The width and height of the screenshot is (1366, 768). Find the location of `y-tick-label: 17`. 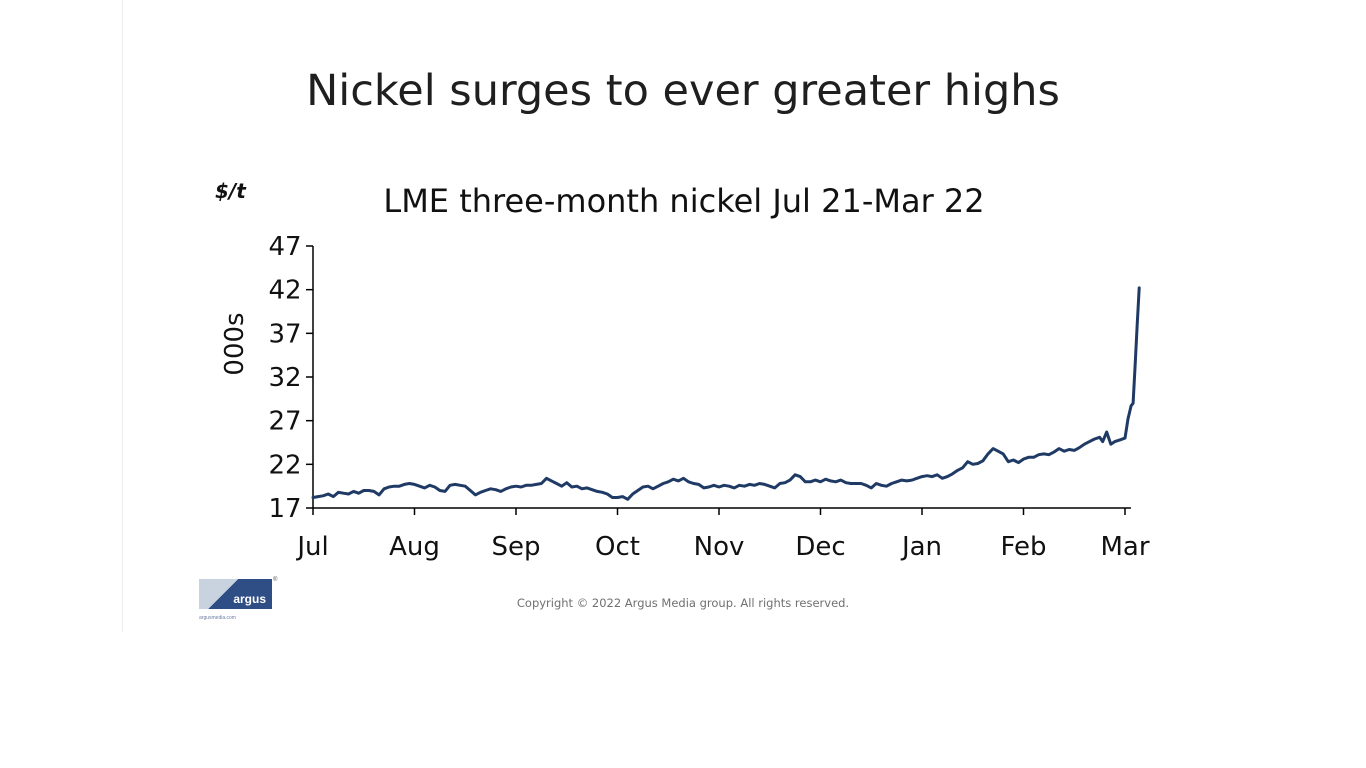

y-tick-label: 17 is located at coordinates (284, 509).